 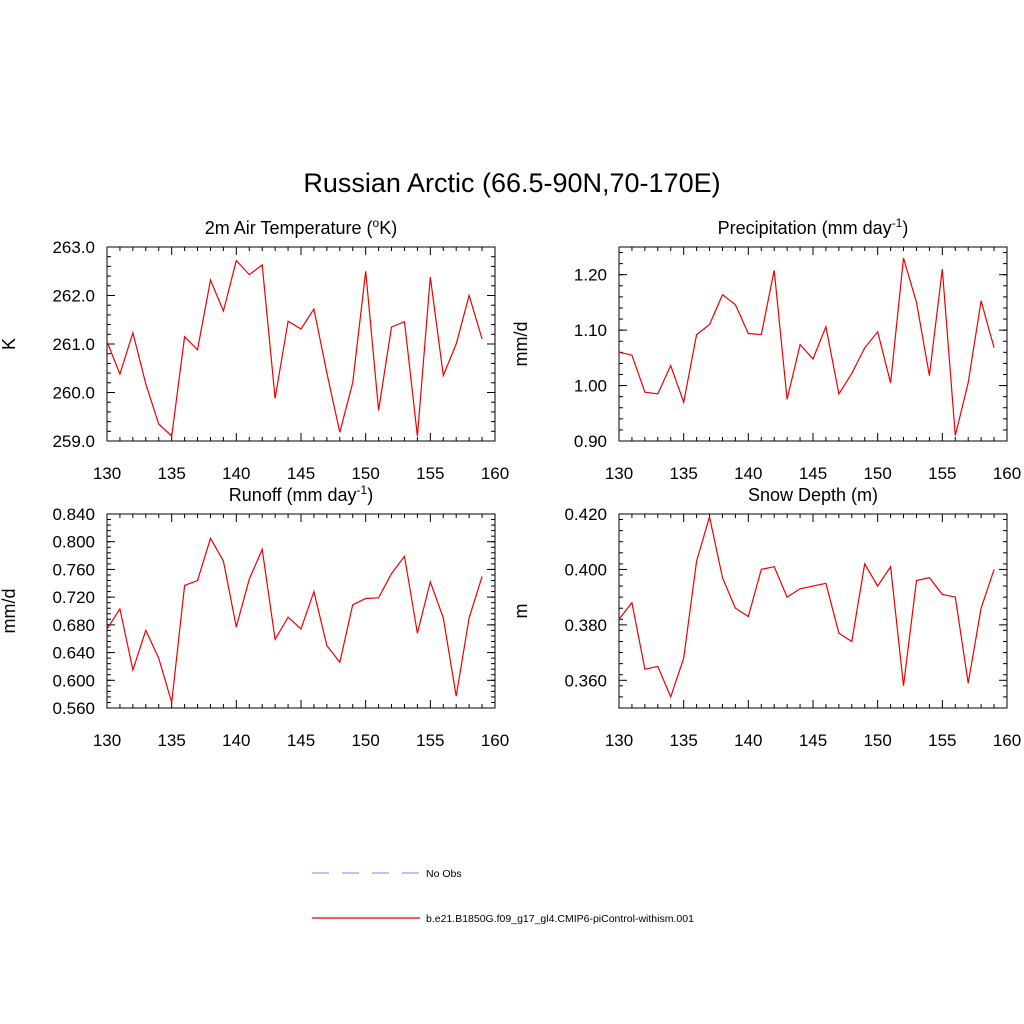 I want to click on y-tick-label: 0.560, so click(x=73, y=708).